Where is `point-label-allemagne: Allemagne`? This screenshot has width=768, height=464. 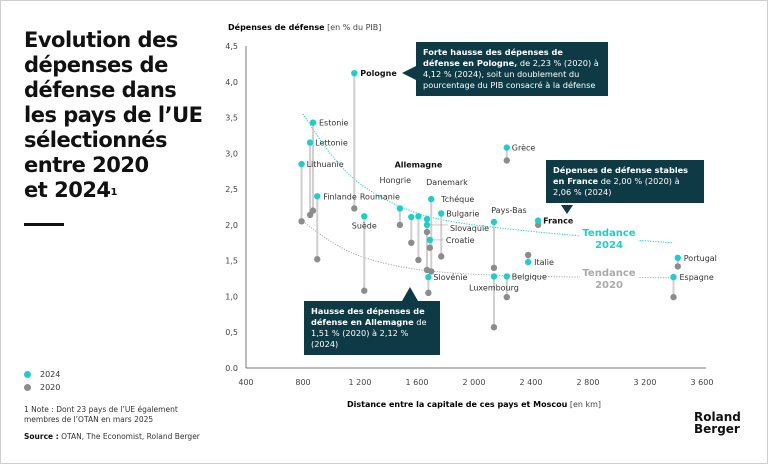 point-label-allemagne: Allemagne is located at coordinates (419, 164).